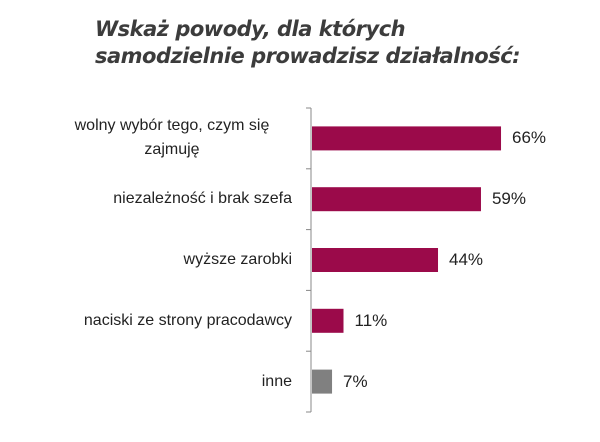  What do you see at coordinates (529, 138) in the screenshot?
I see `value-label: 66%` at bounding box center [529, 138].